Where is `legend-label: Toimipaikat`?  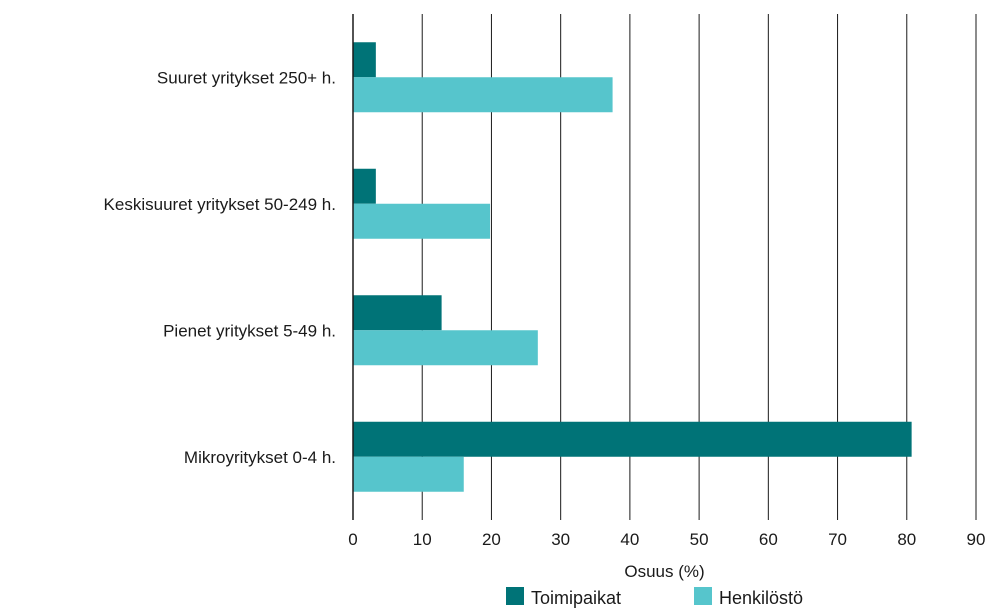
legend-label: Toimipaikat is located at coordinates (576, 598).